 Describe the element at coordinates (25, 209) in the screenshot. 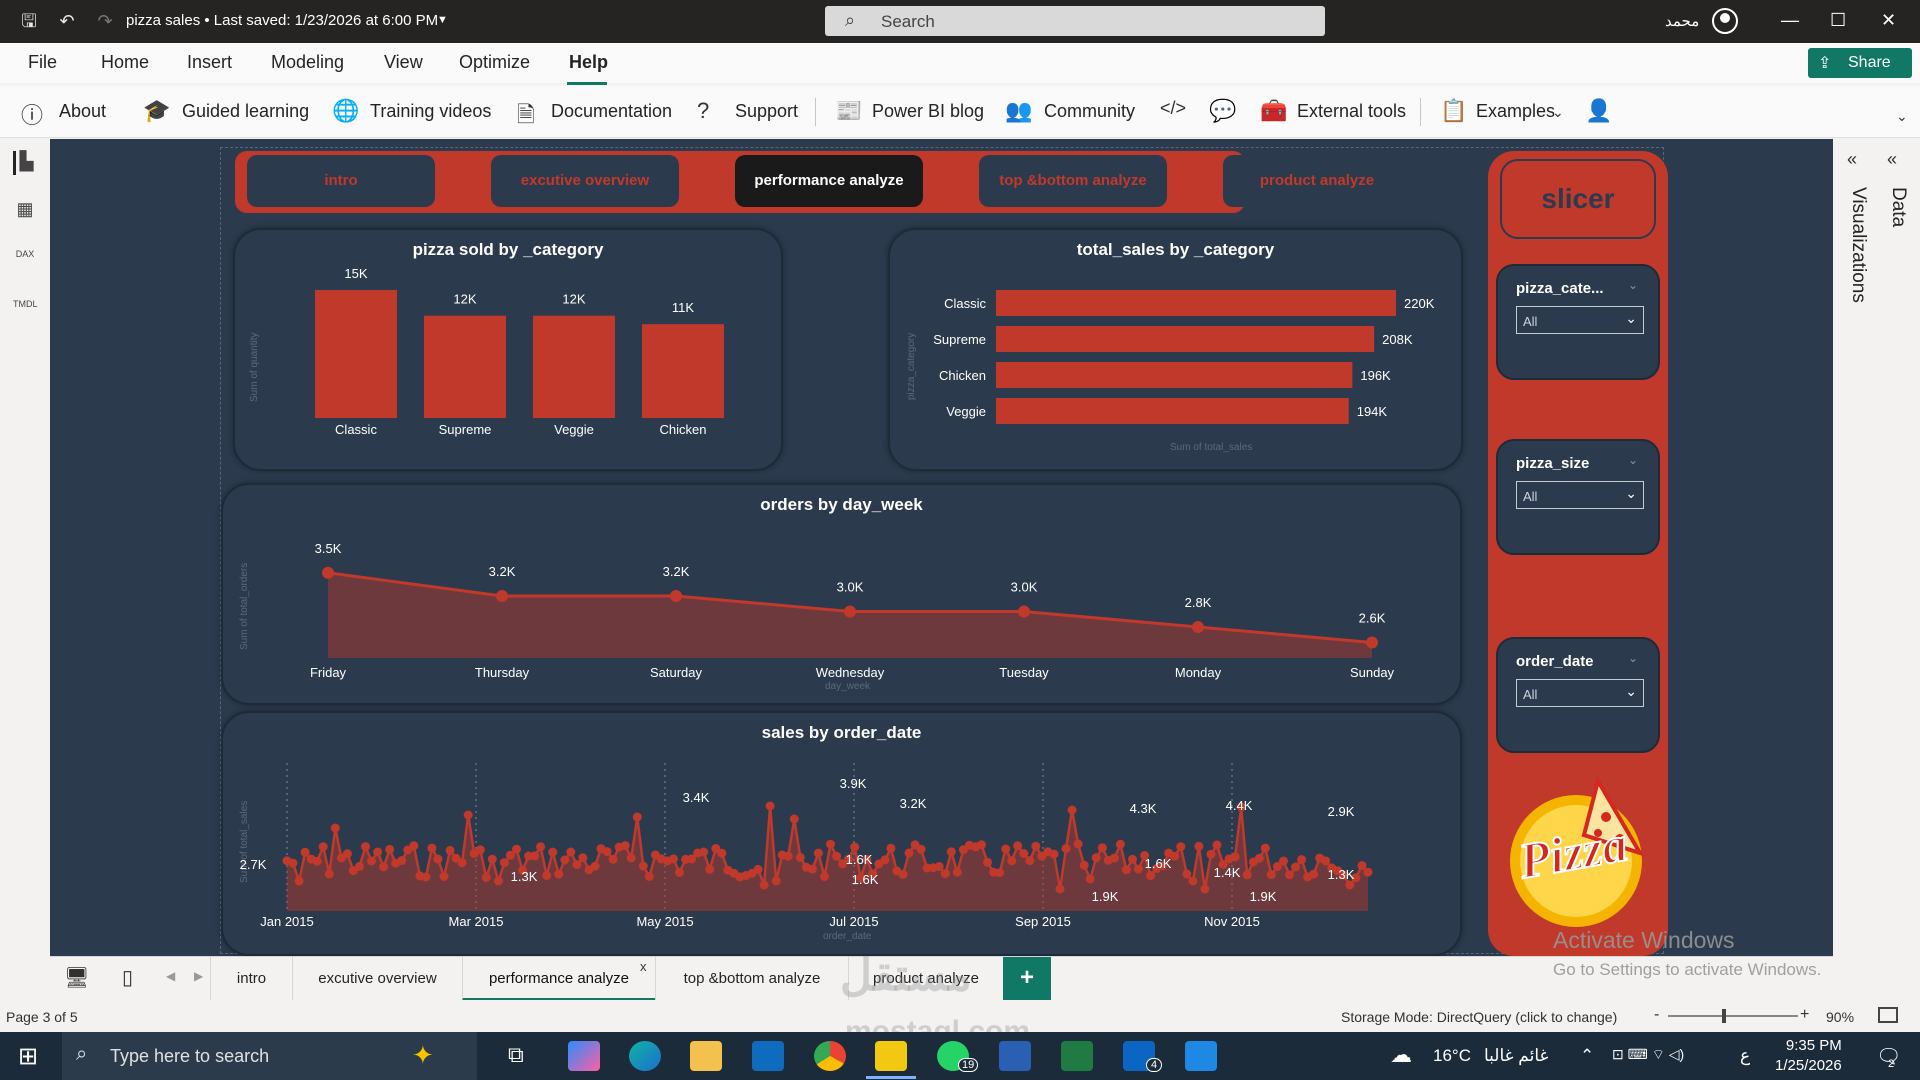

I see `table-view-icon: ▦` at that location.